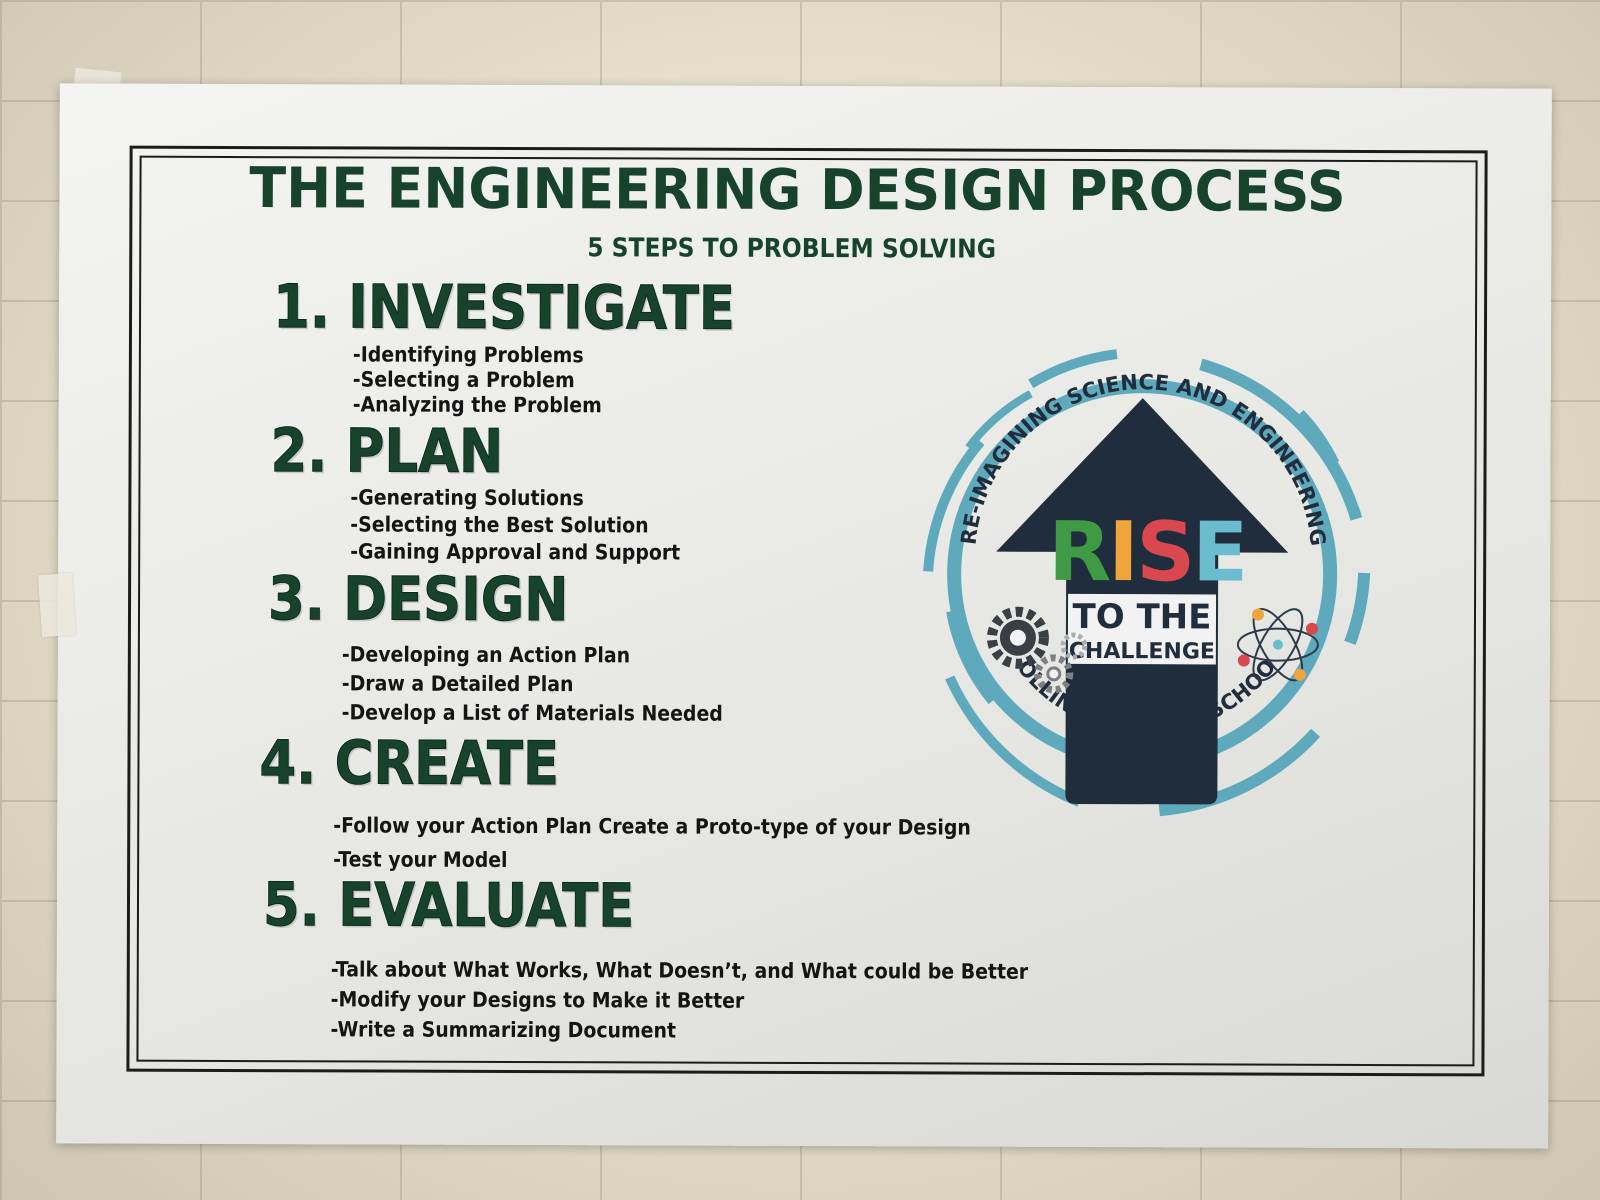 Image resolution: width=1600 pixels, height=1200 pixels. Describe the element at coordinates (797, 190) in the screenshot. I see `poster-title: THE ENGINEERING DESIGN PROCESS` at that location.